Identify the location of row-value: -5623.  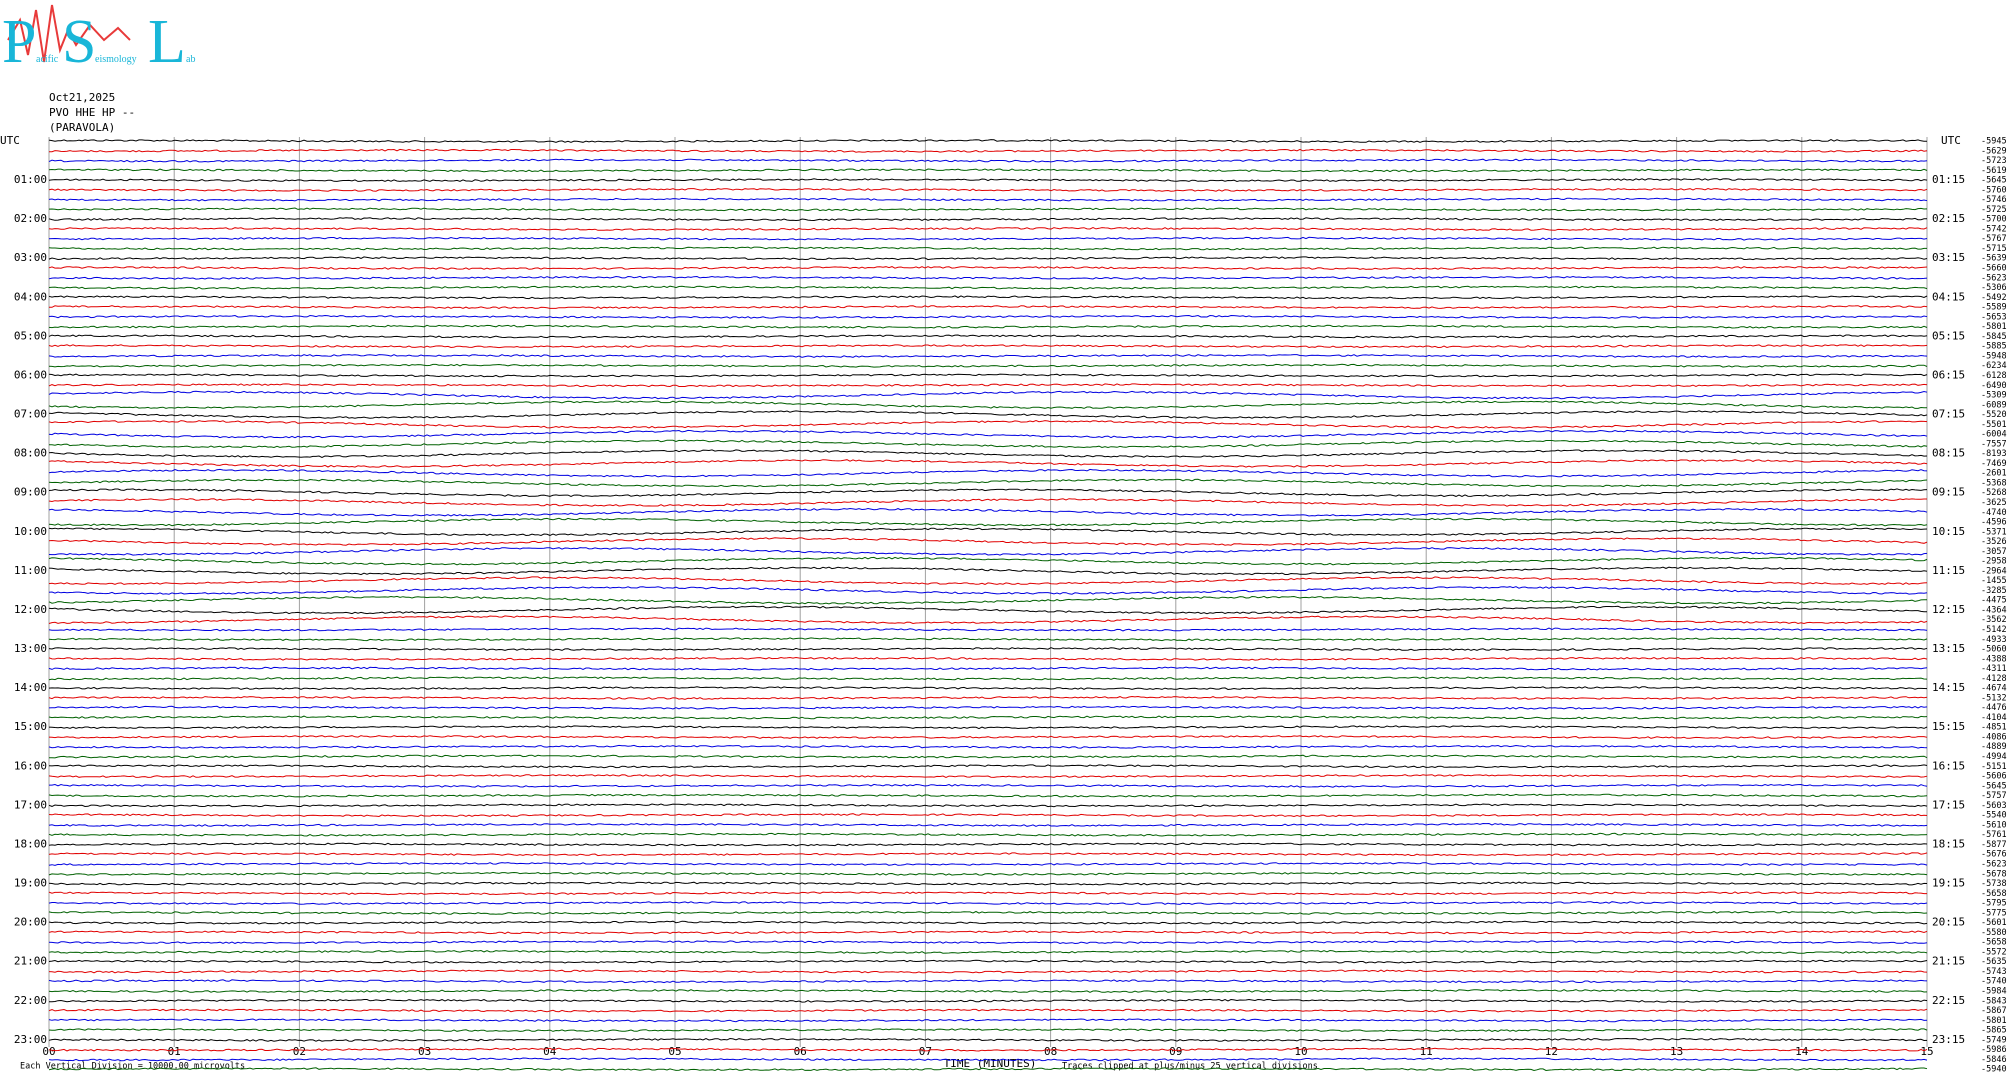
(1994, 278).